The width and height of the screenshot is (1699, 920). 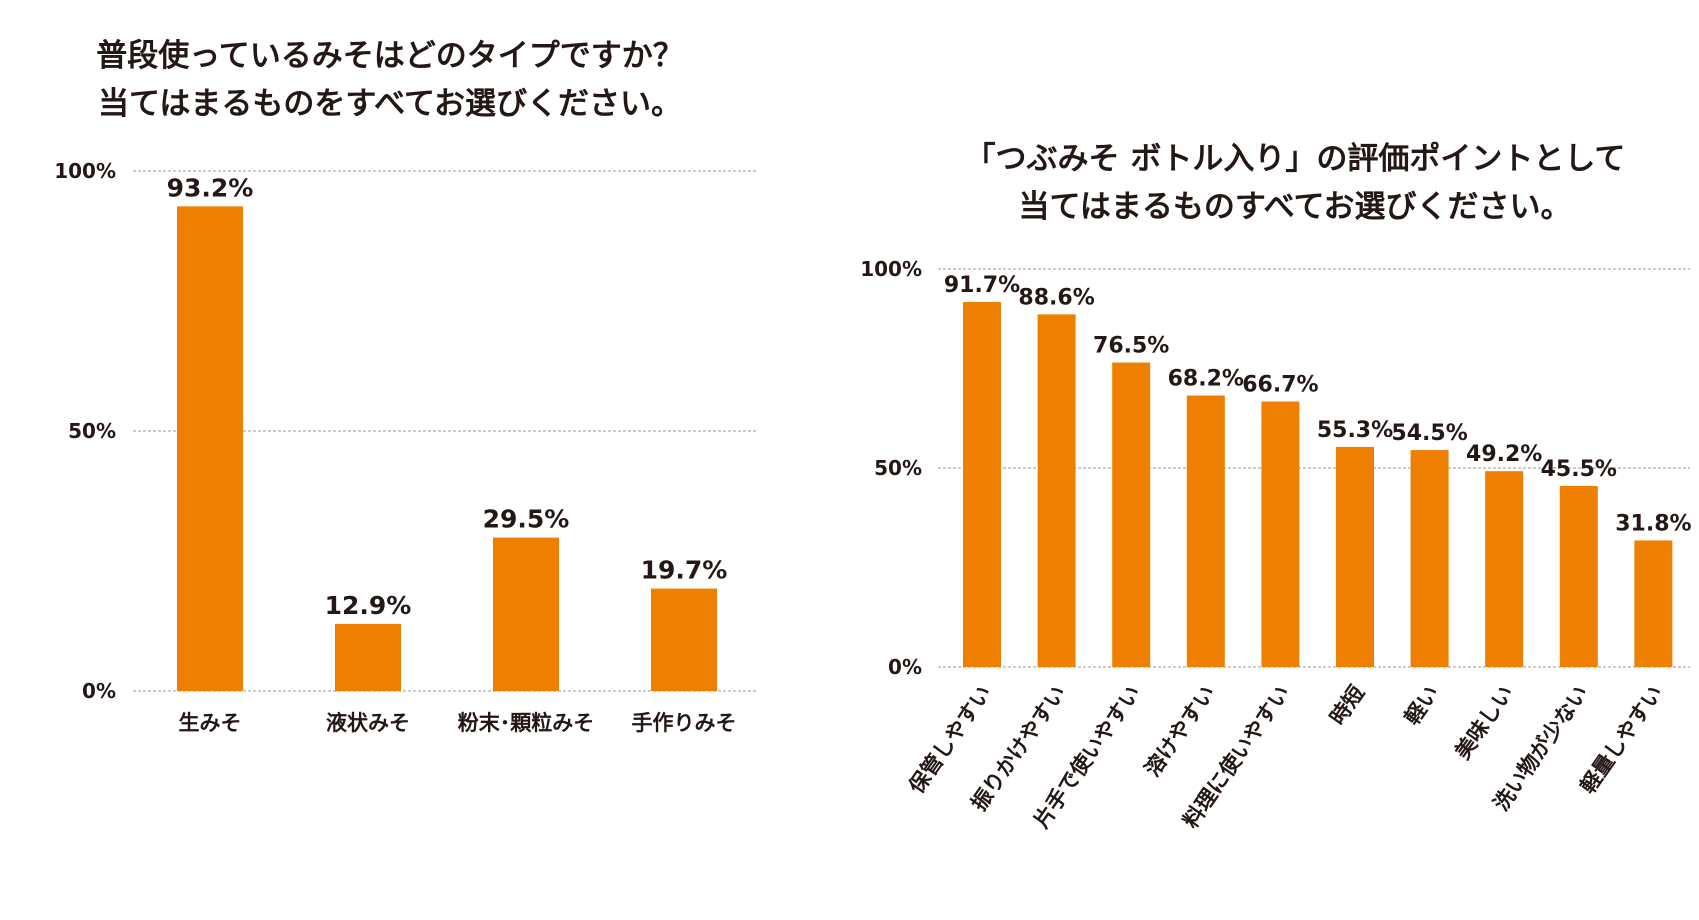 What do you see at coordinates (99, 691) in the screenshot?
I see `chart-1-y-tick-label: 0%` at bounding box center [99, 691].